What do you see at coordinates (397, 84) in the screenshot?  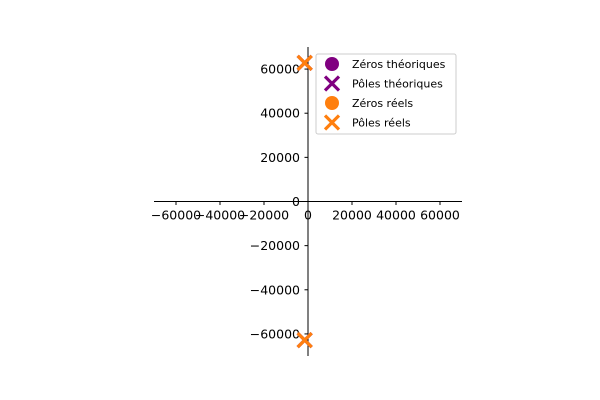 I see `legend-entry-label: Pôles théoriques` at bounding box center [397, 84].